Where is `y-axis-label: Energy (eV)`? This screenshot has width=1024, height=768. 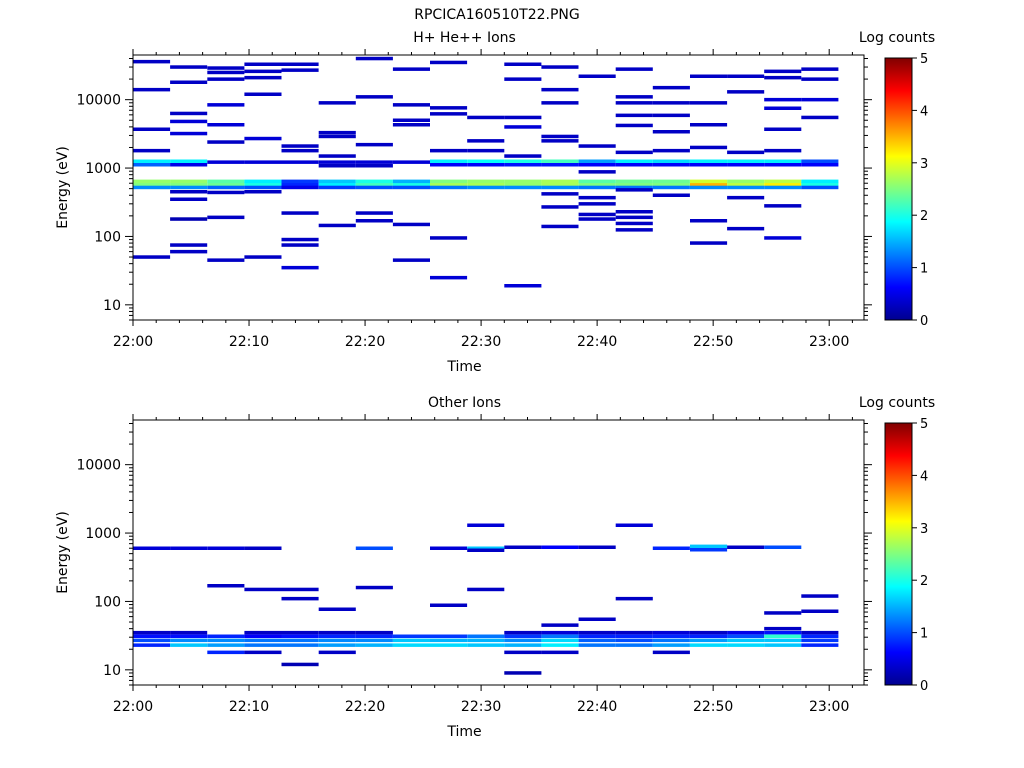
y-axis-label: Energy (eV) is located at coordinates (63, 552).